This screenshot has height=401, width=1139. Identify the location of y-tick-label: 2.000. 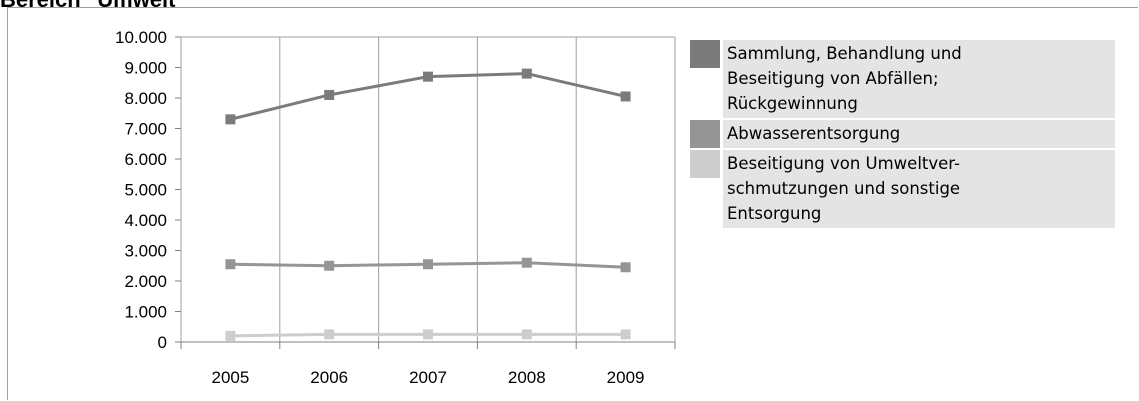
(145, 281).